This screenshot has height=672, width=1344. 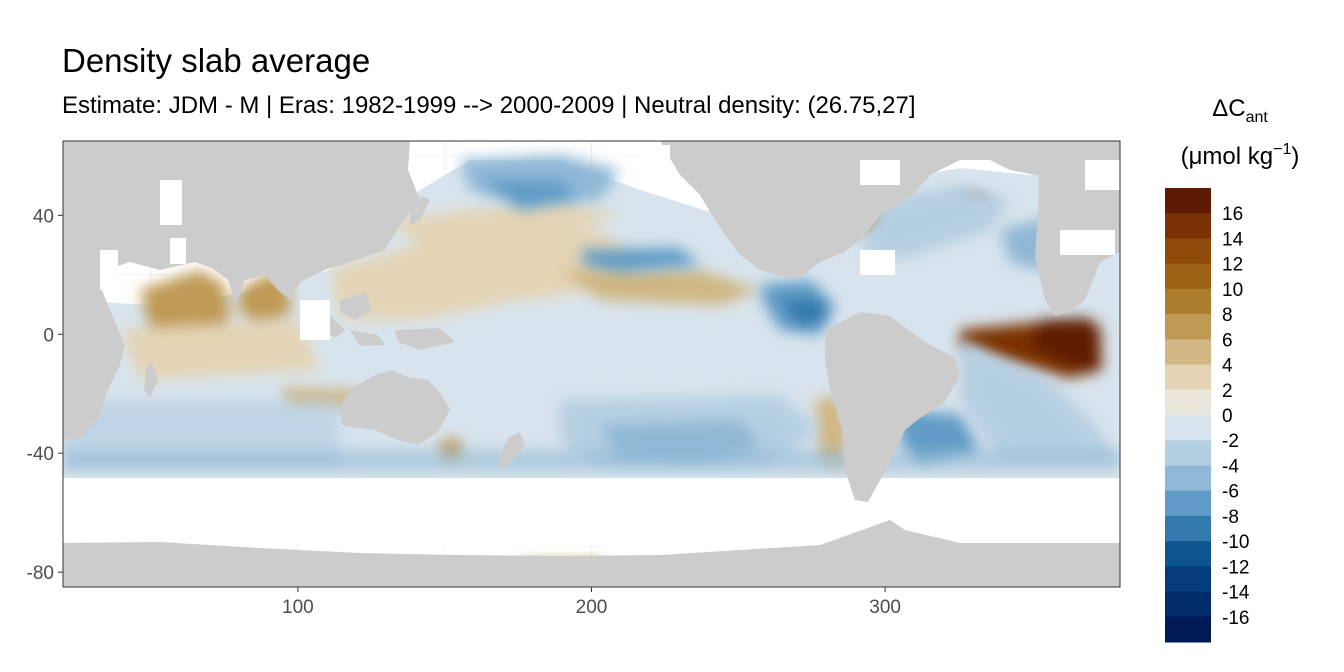 What do you see at coordinates (315, 320) in the screenshot?
I see `no-data-south-china-sea` at bounding box center [315, 320].